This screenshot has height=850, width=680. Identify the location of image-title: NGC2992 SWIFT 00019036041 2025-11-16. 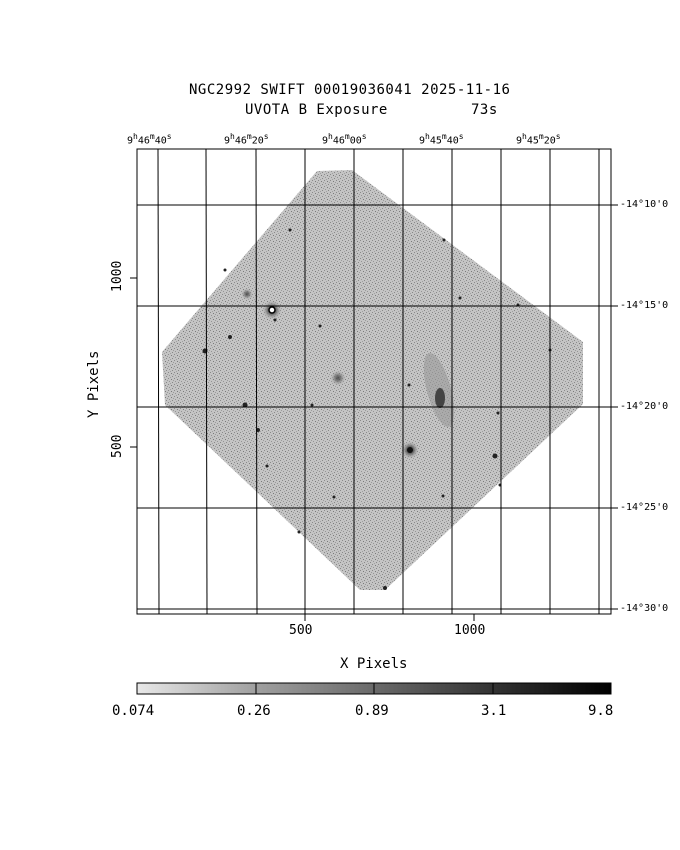
(350, 90).